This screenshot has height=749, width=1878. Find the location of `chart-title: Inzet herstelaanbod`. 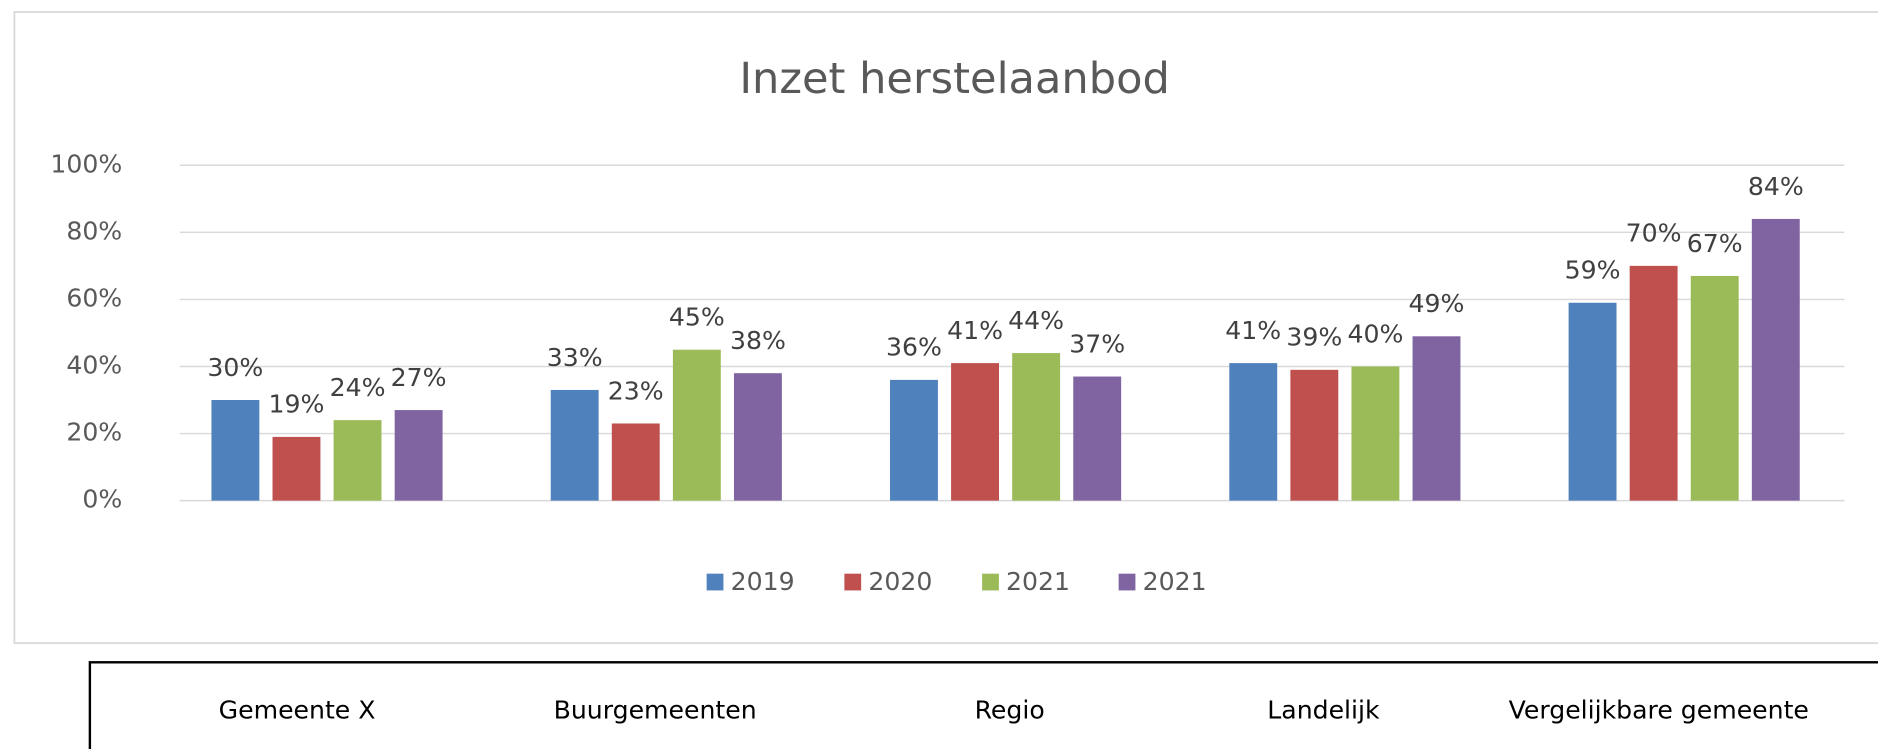

chart-title: Inzet herstelaanbod is located at coordinates (954, 79).